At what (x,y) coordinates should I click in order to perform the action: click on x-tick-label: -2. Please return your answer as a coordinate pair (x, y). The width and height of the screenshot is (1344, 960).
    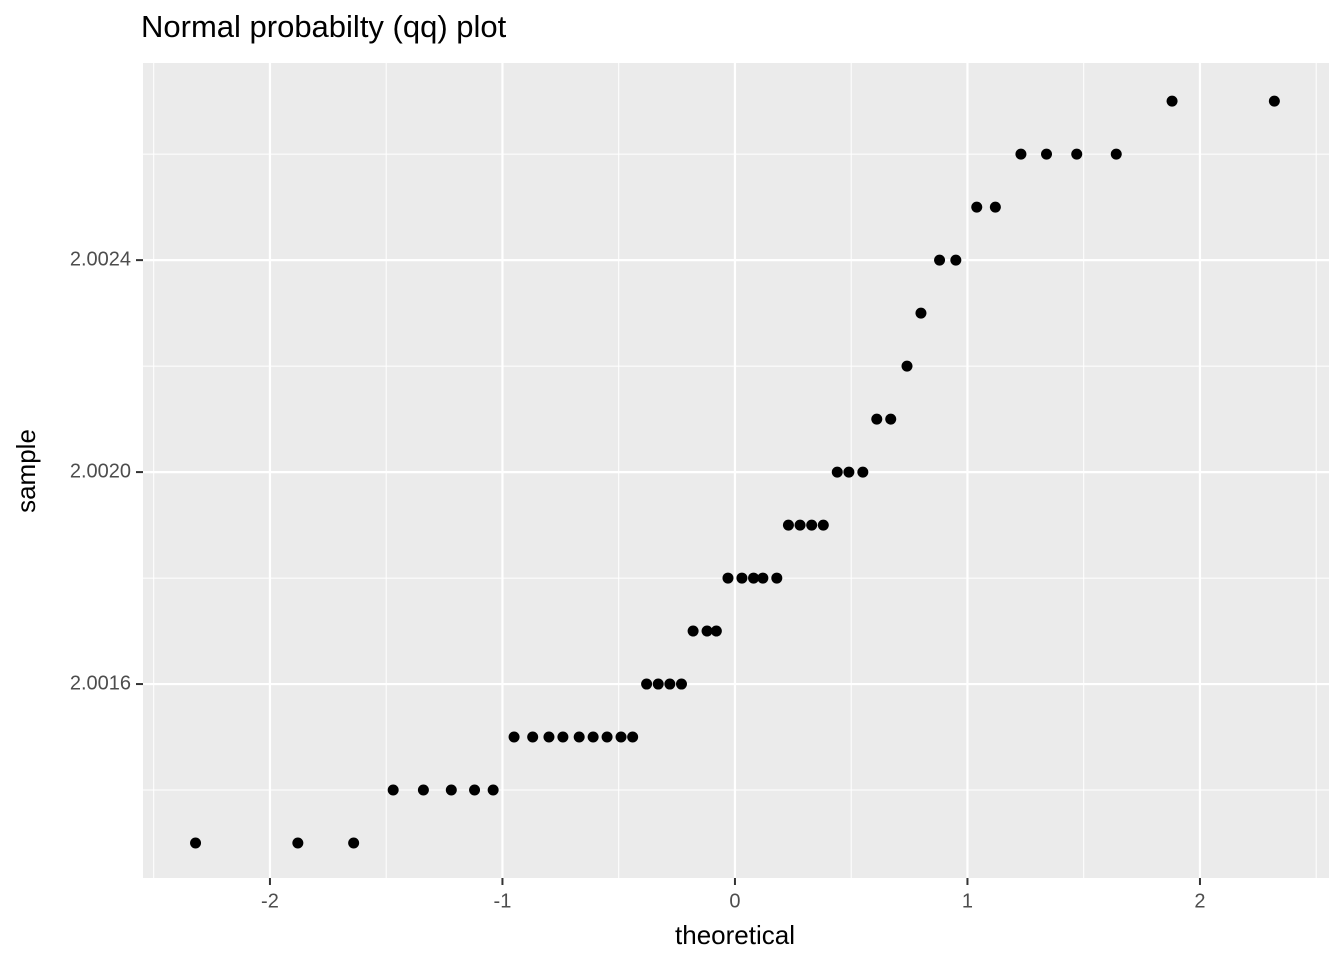
    Looking at the image, I should click on (270, 901).